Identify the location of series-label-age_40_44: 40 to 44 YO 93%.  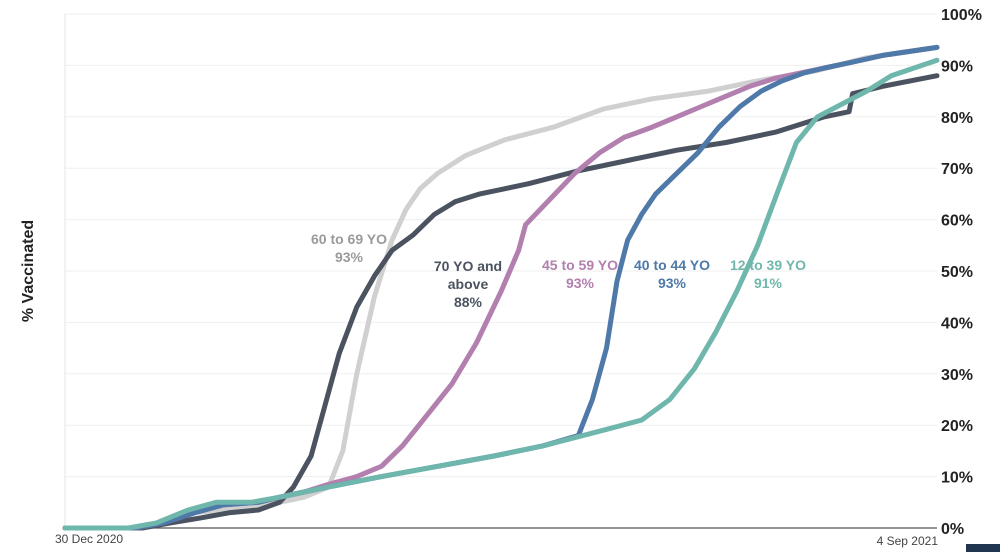
(672, 274).